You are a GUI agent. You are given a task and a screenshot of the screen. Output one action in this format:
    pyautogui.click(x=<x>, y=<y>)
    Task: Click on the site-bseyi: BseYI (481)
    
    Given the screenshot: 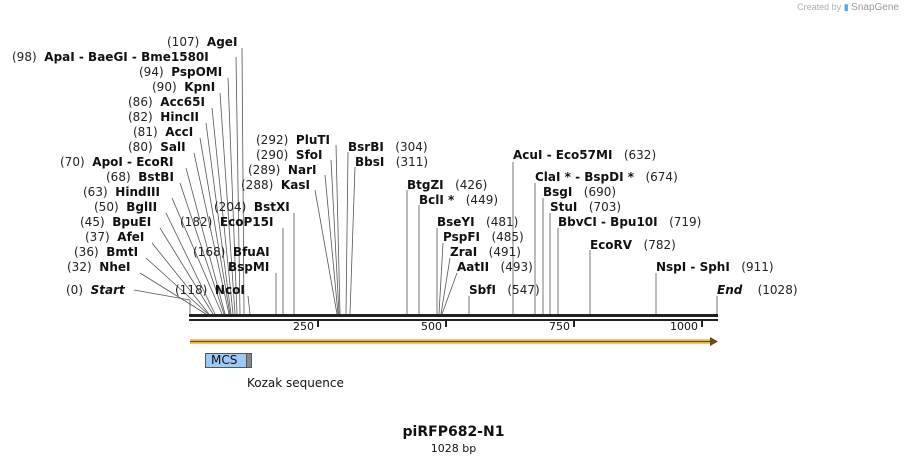 What is the action you would take?
    pyautogui.click(x=478, y=222)
    